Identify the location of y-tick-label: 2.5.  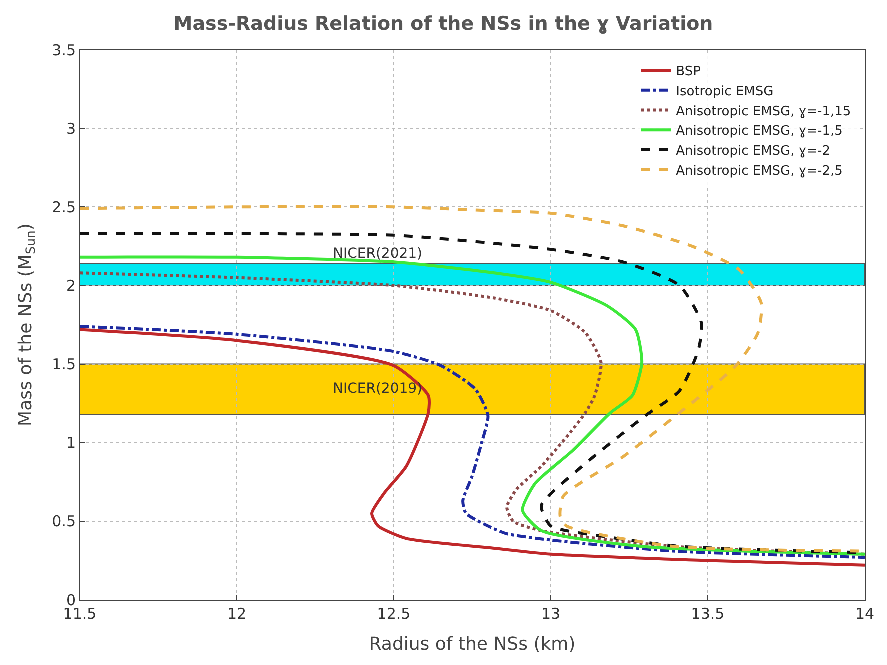
(64, 207).